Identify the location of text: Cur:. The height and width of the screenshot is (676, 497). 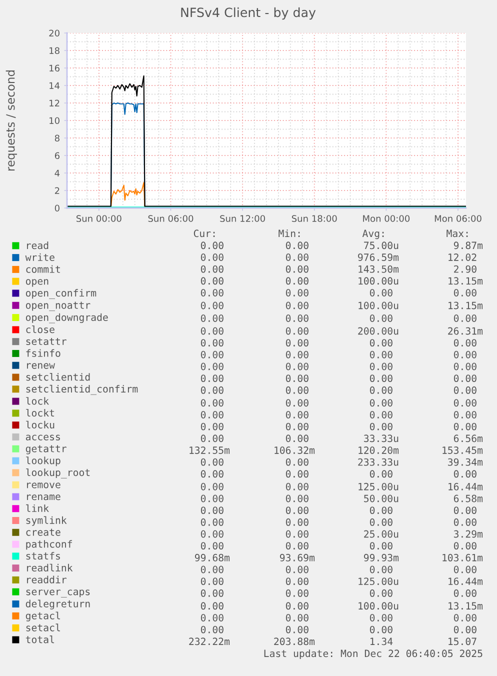
(204, 234).